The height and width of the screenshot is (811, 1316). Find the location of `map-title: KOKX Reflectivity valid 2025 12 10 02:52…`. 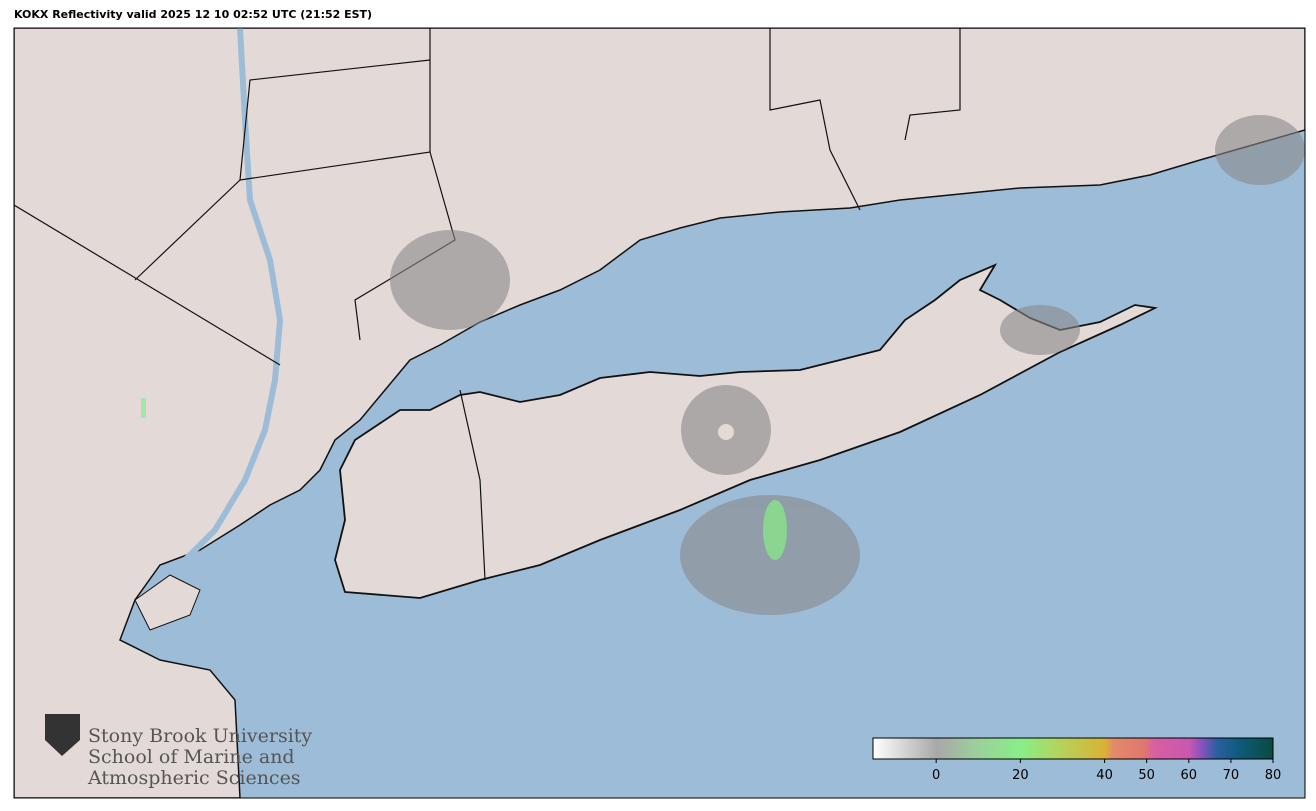

map-title: KOKX Reflectivity valid 2025 12 10 02:52… is located at coordinates (193, 14).